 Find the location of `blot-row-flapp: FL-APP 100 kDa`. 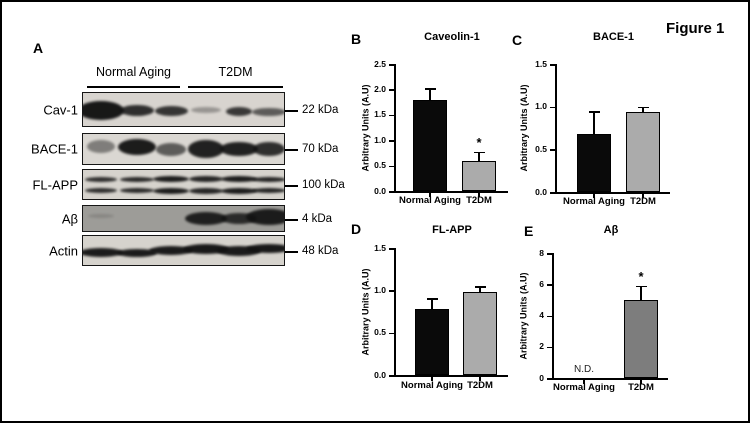

blot-row-flapp: FL-APP 100 kDa is located at coordinates (180, 184).